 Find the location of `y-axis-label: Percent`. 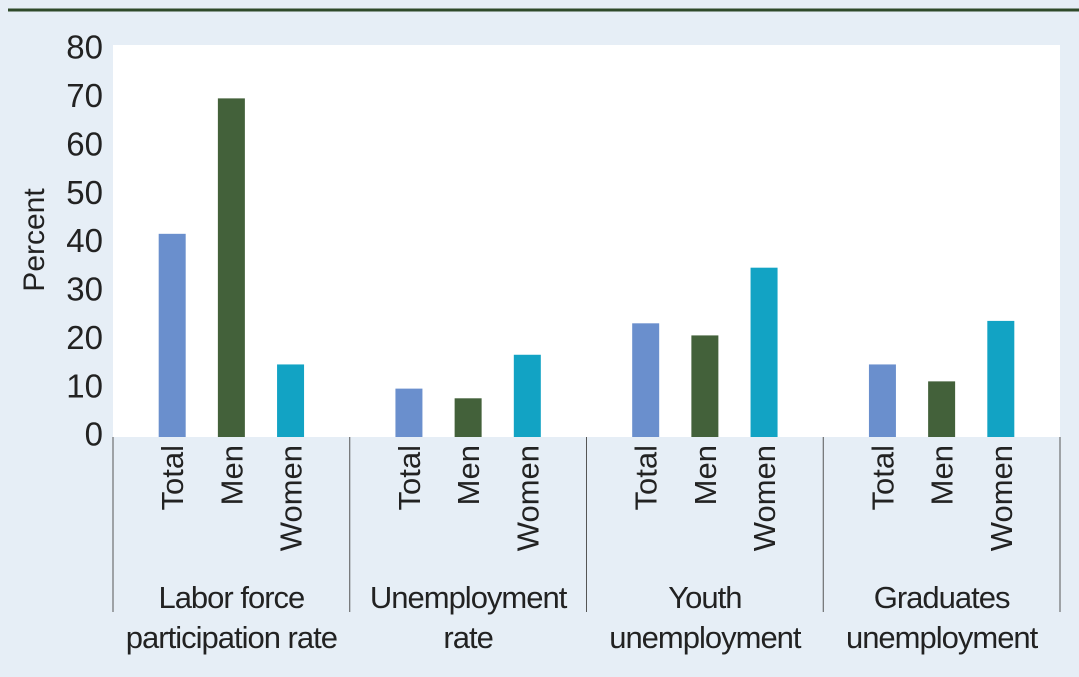

y-axis-label: Percent is located at coordinates (34, 240).